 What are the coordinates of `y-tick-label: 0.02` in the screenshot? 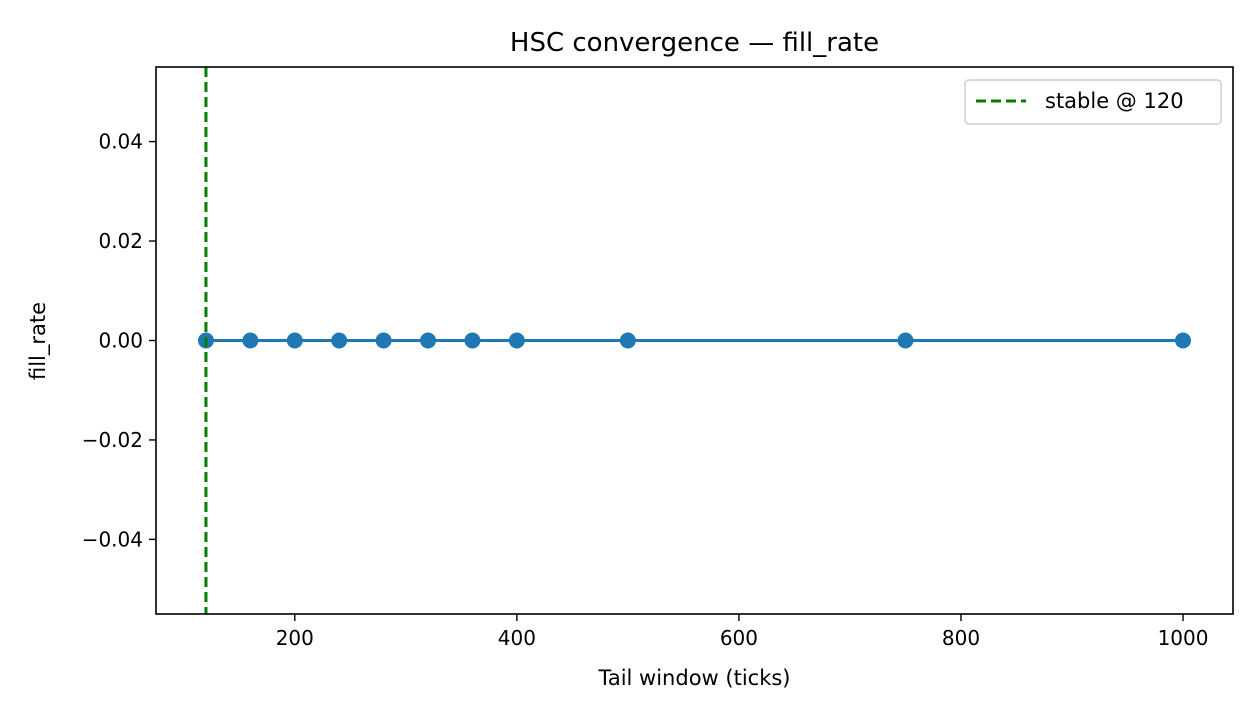 It's located at (120, 241).